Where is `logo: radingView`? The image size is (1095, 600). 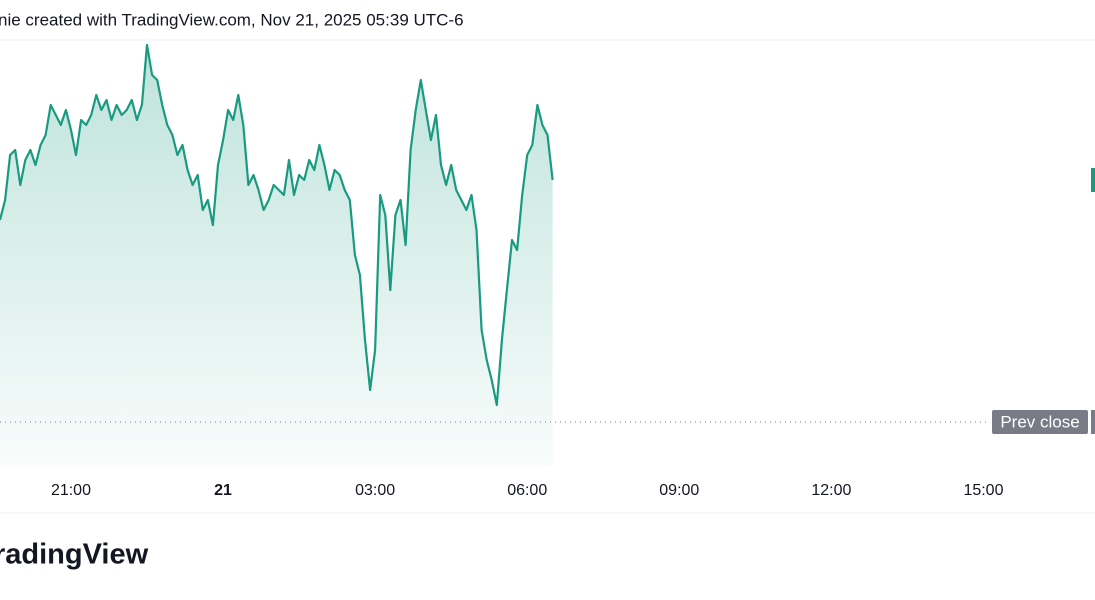
logo: radingView is located at coordinates (74, 555).